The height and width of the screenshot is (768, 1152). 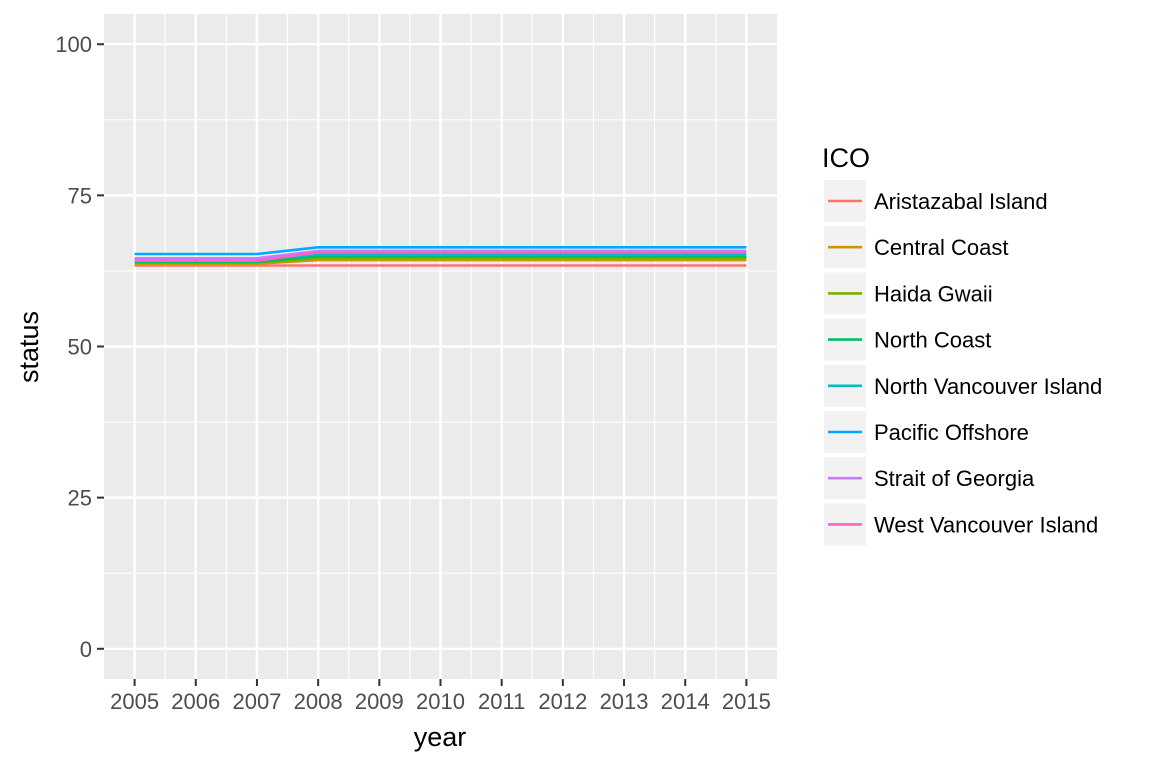 I want to click on y-tick-label: 0, so click(x=86, y=649).